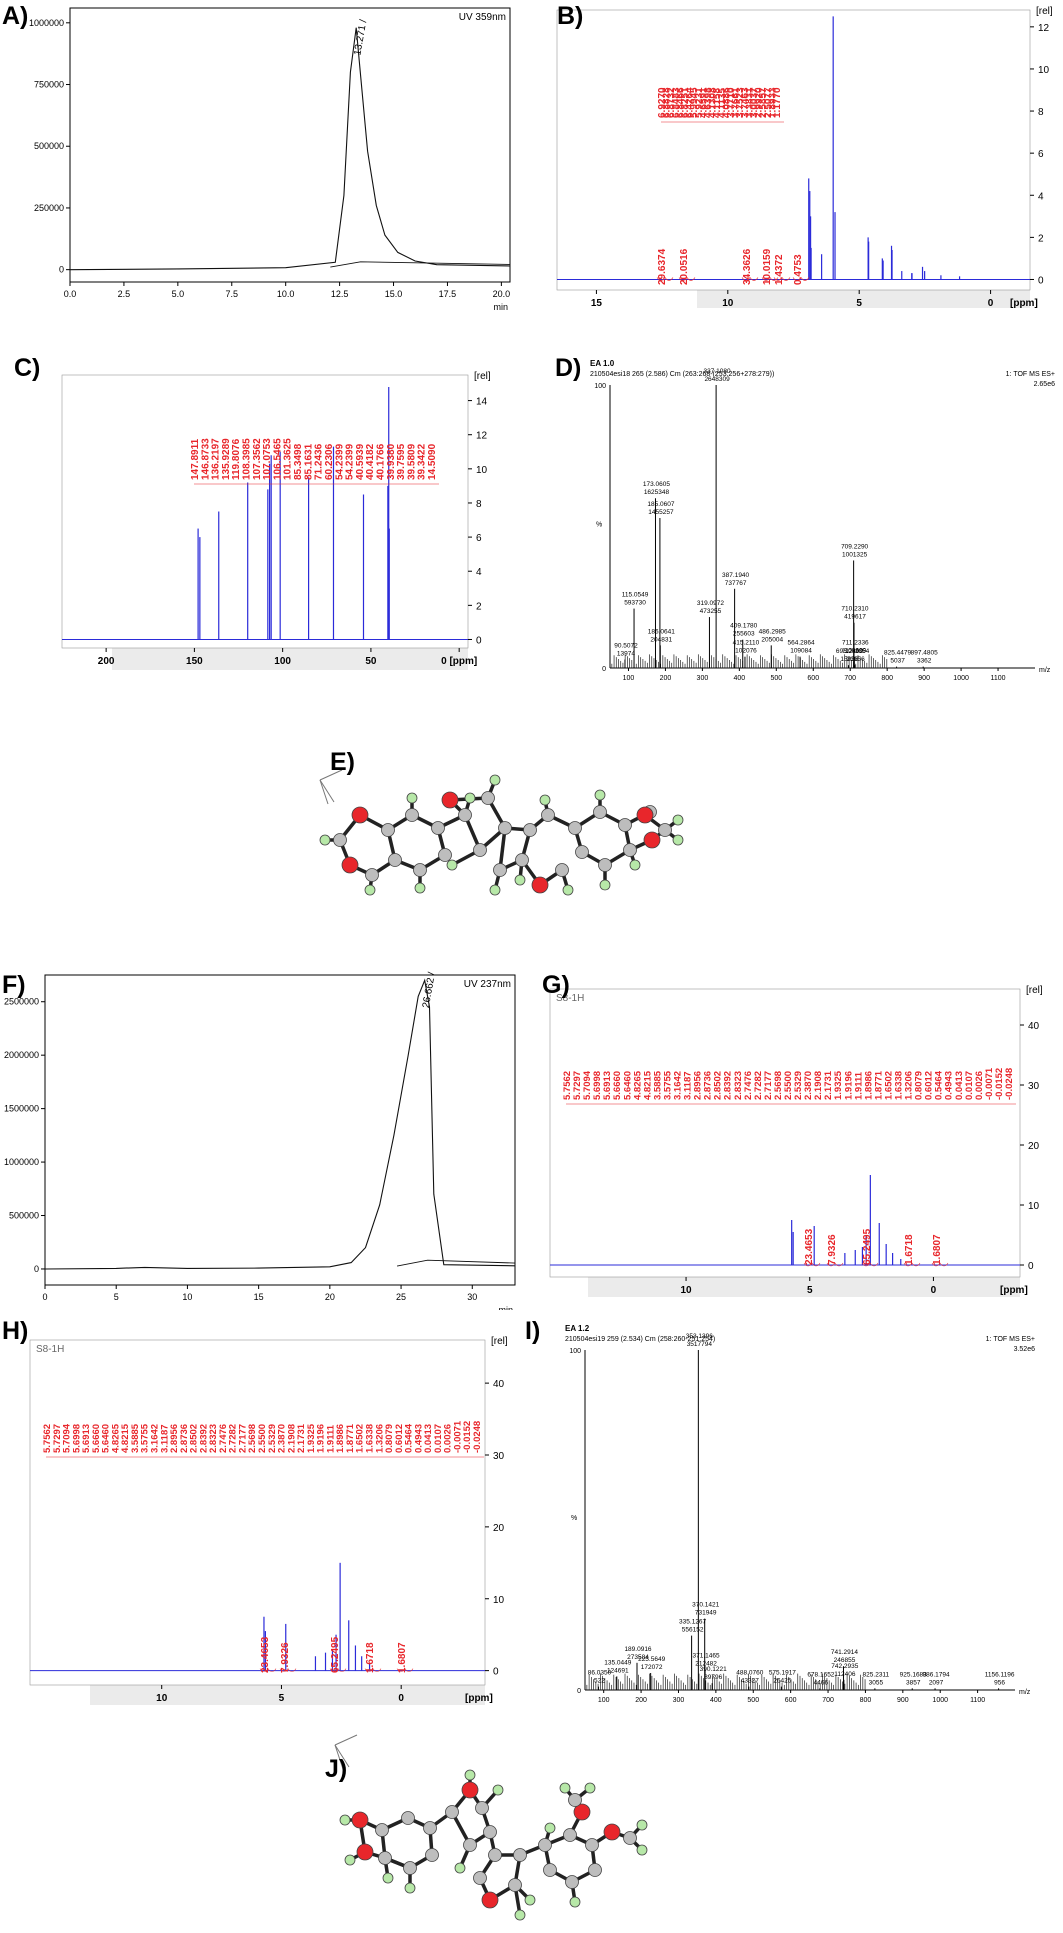  What do you see at coordinates (360, 1438) in the screenshot?
I see `peak-shift-label: 1.6502` at bounding box center [360, 1438].